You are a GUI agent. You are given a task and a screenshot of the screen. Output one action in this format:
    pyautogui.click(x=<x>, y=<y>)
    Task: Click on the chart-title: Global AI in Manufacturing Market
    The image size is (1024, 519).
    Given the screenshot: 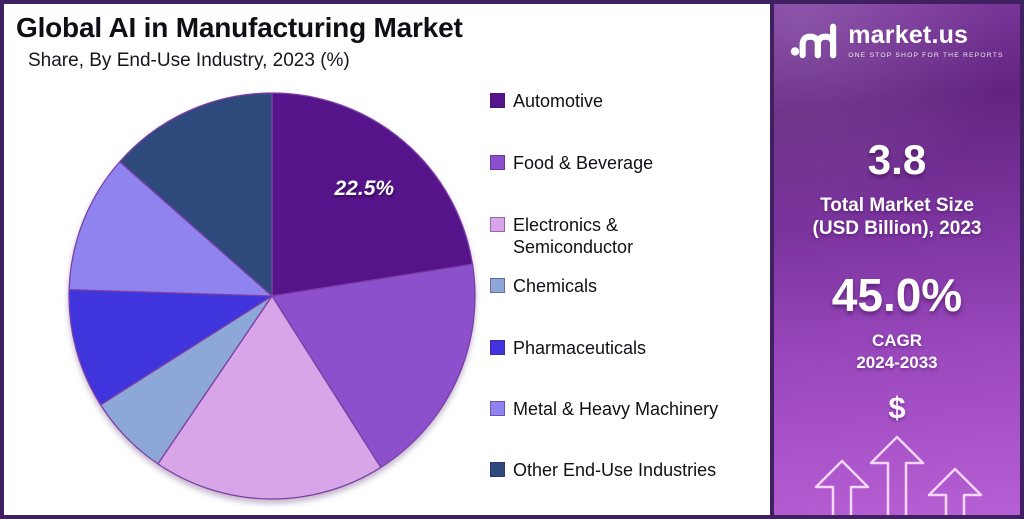 What is the action you would take?
    pyautogui.click(x=239, y=27)
    